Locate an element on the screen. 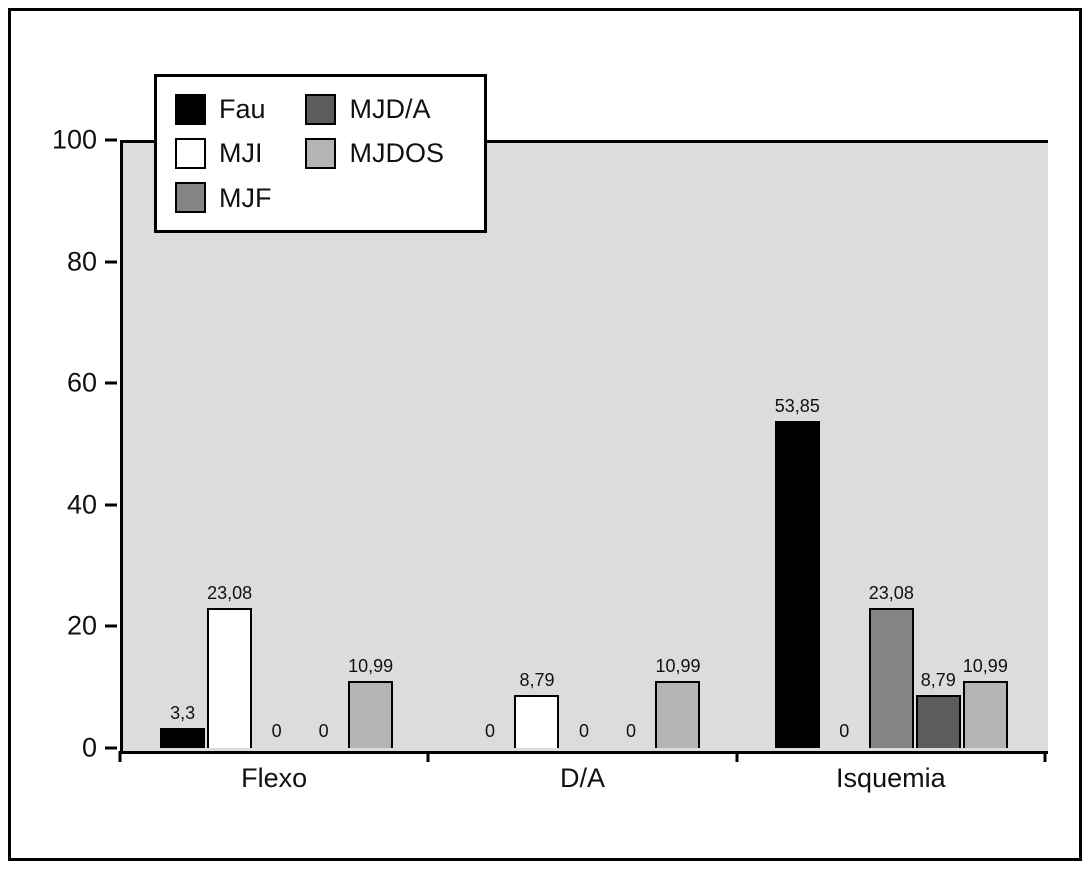 Image resolution: width=1090 pixels, height=869 pixels. y-tick-label: 60 is located at coordinates (81, 382).